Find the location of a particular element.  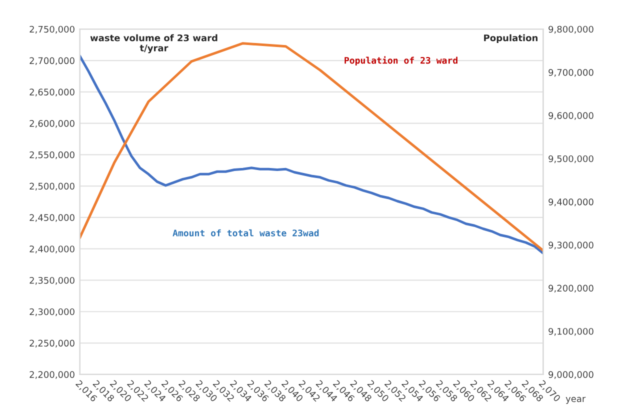

y-axis-title: waste volume of 23 ward t/yrar is located at coordinates (154, 44).